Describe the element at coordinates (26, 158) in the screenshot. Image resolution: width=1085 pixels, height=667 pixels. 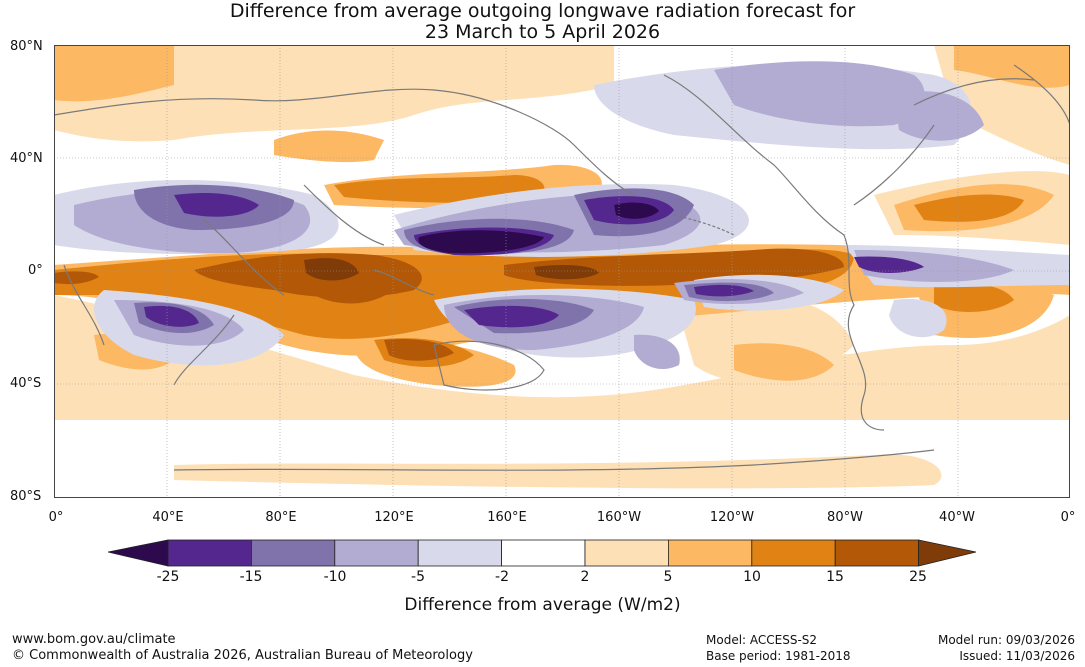
I see `lat-label-40n: 40°N` at that location.